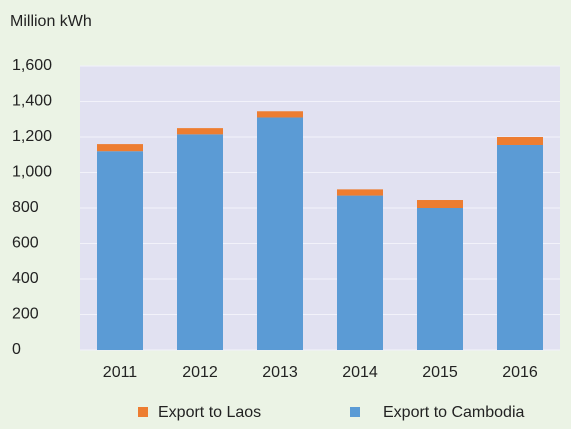 This screenshot has width=571, height=429. What do you see at coordinates (209, 412) in the screenshot?
I see `legend-label: Export to Laos` at bounding box center [209, 412].